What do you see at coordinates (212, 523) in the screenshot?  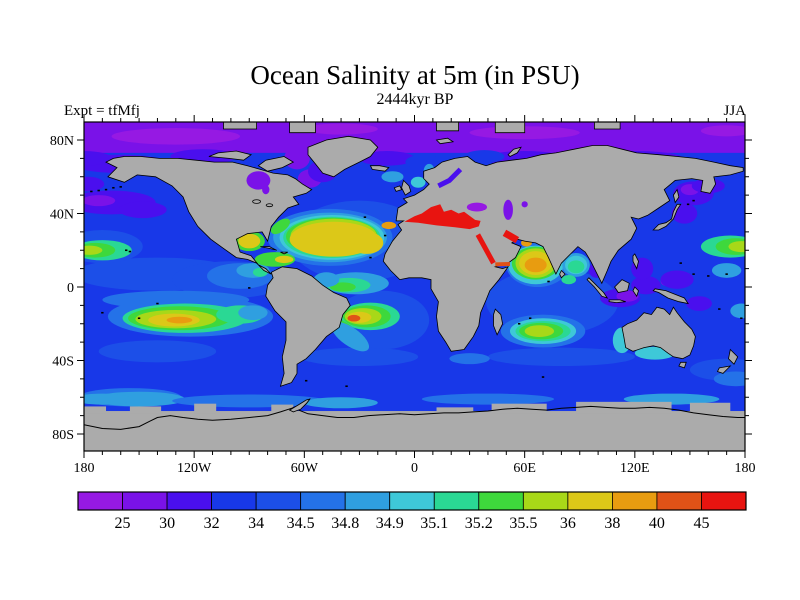 I see `colorbar-boundary-label: 32` at bounding box center [212, 523].